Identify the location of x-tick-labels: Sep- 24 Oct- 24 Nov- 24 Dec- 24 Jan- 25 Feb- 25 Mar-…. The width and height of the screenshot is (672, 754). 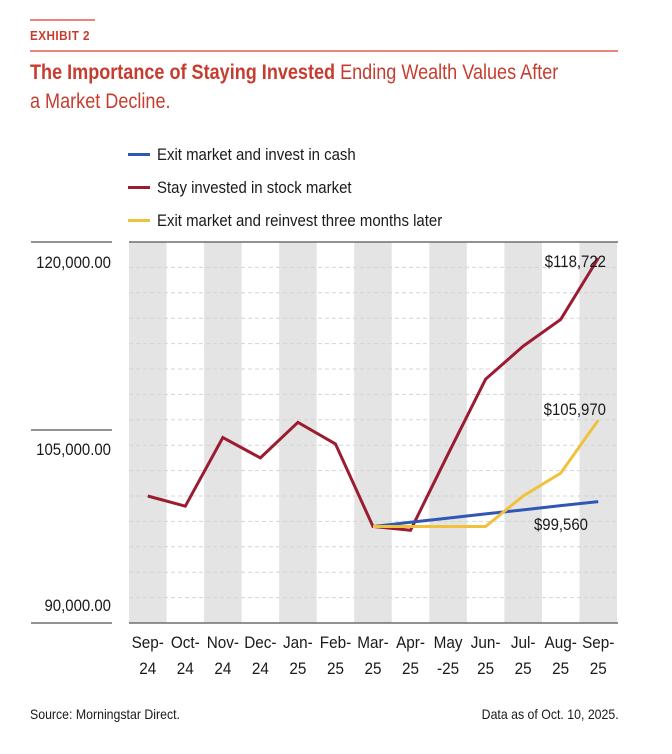
(373, 655).